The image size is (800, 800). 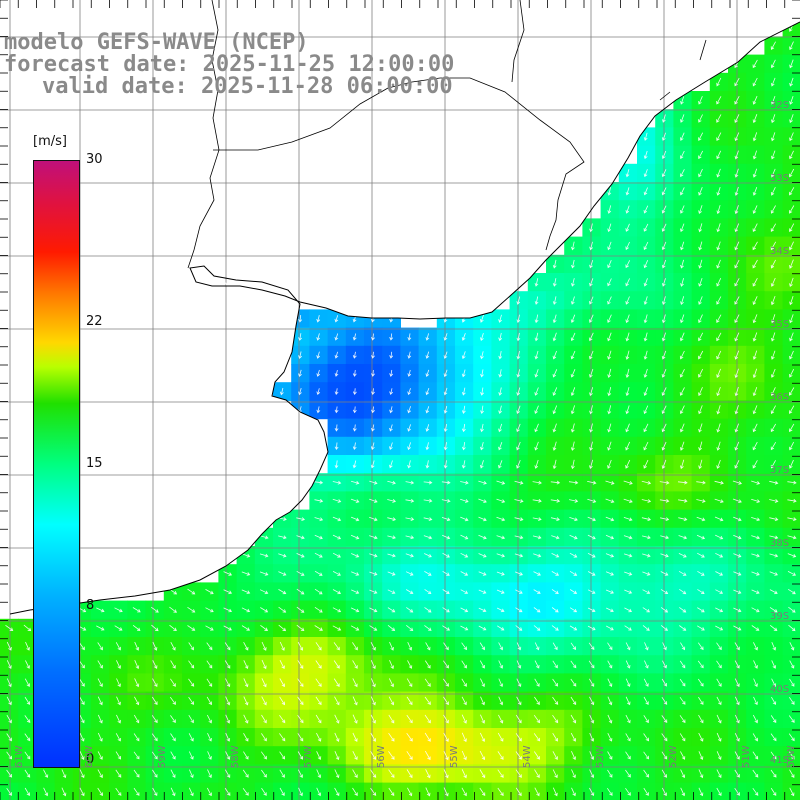 What do you see at coordinates (780, 397) in the screenshot?
I see `latitude-label: 36S` at bounding box center [780, 397].